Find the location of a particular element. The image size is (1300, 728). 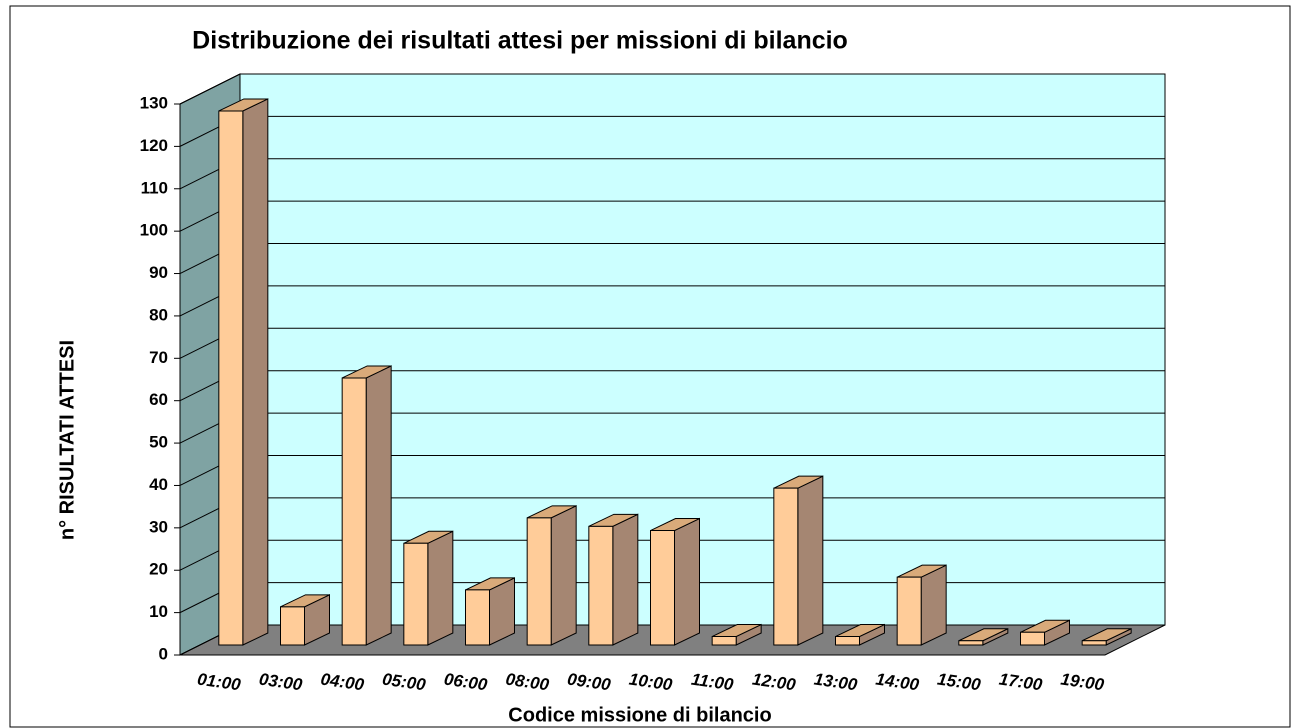

x-axis-title: Codice missione di bilancio is located at coordinates (639, 715).